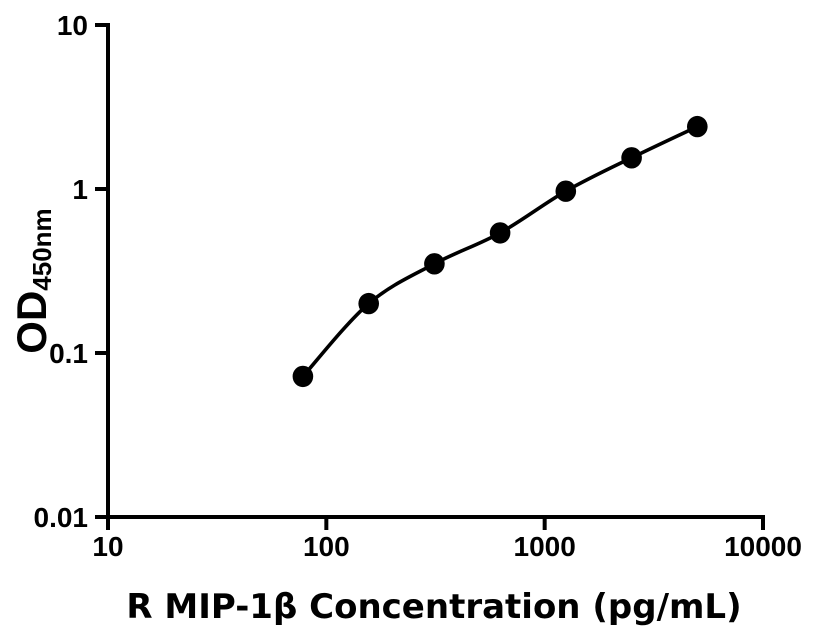 Image resolution: width=816 pixels, height=640 pixels. What do you see at coordinates (31, 322) in the screenshot?
I see `y-axis-title-main: OD` at bounding box center [31, 322].